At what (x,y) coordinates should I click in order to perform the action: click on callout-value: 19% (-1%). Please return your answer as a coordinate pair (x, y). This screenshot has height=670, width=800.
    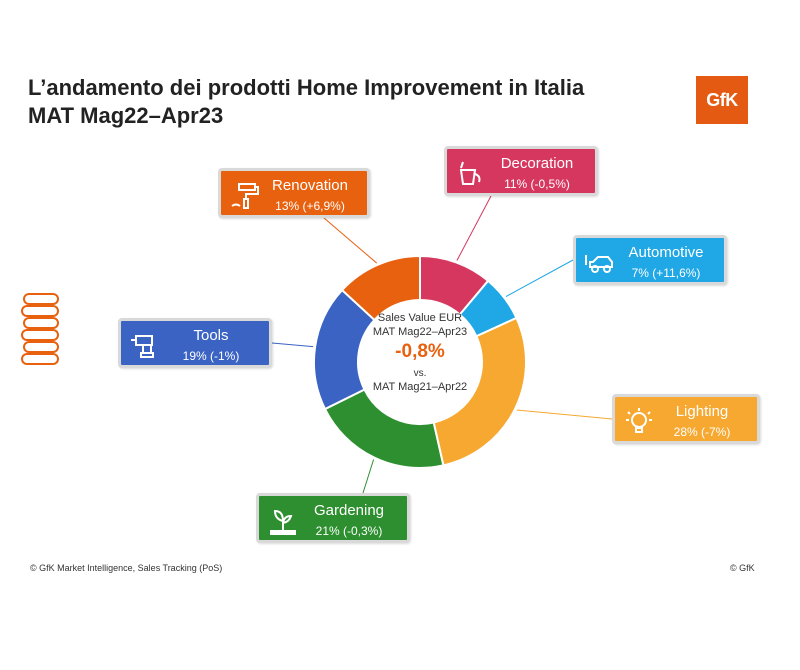
    Looking at the image, I should click on (211, 356).